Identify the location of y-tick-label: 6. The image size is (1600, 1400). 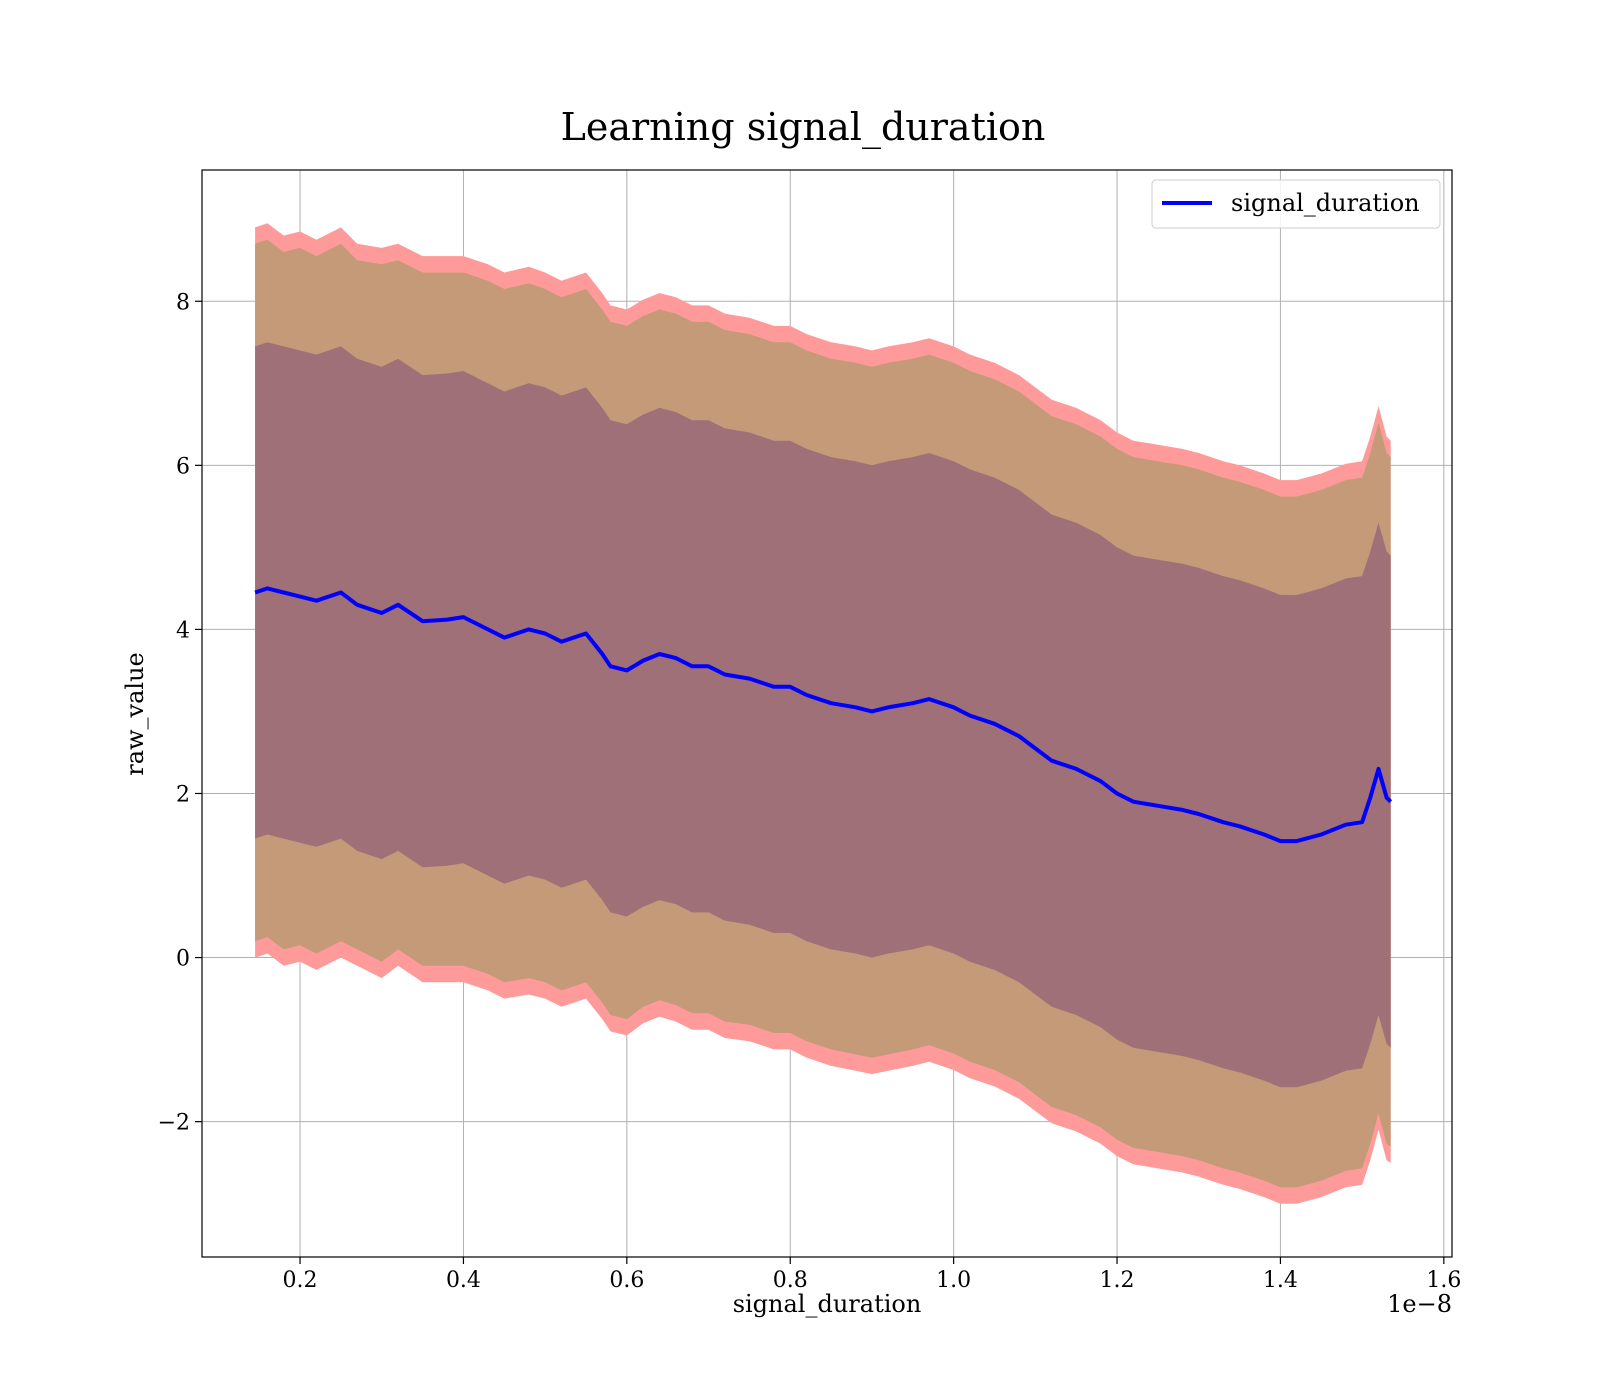
(183, 466).